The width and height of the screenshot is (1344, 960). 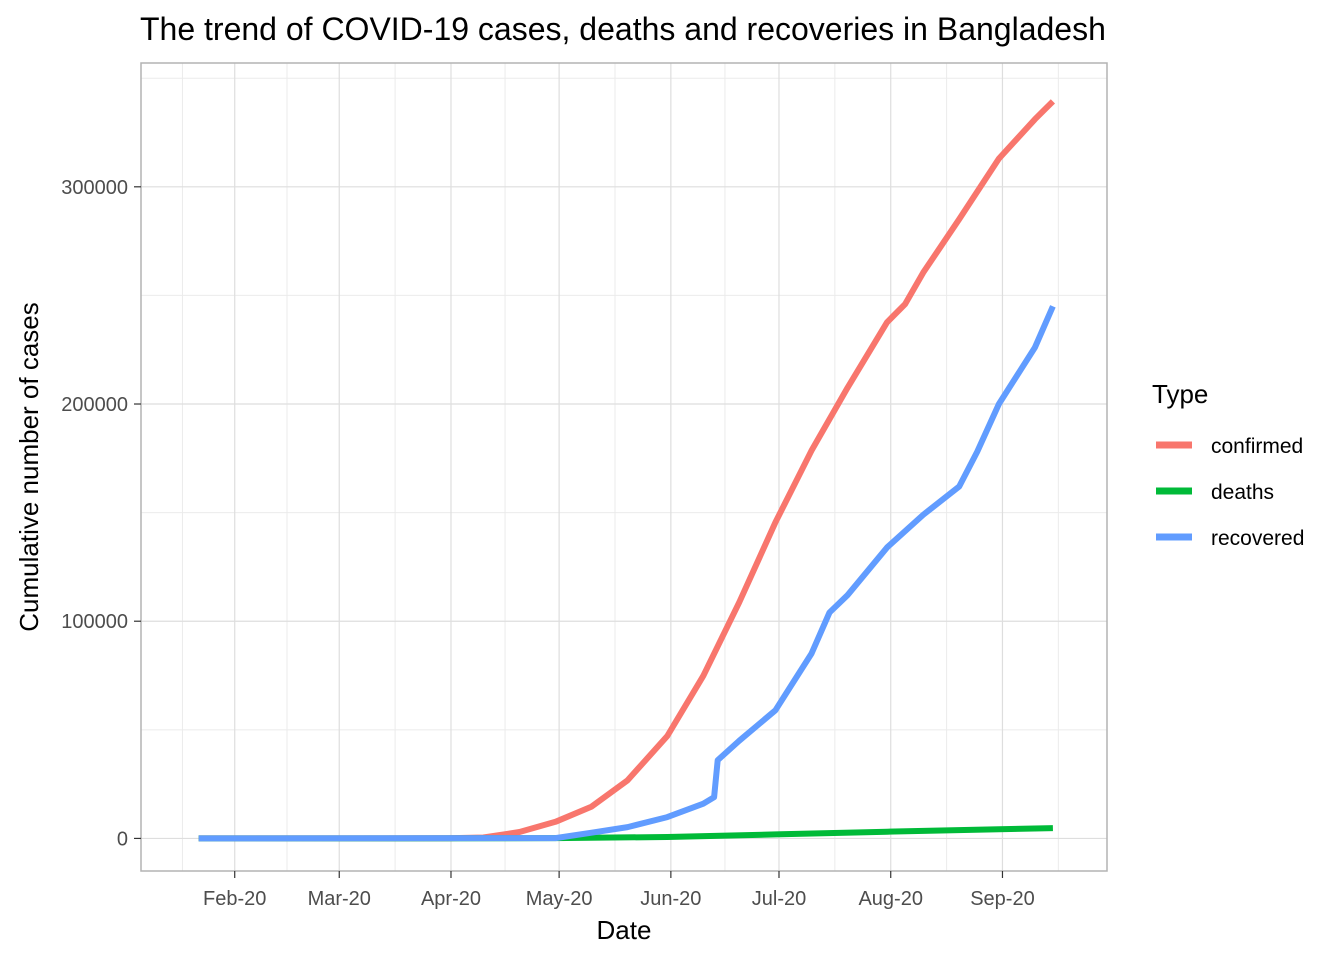 I want to click on x-tick-label: Jun-20, so click(x=670, y=899).